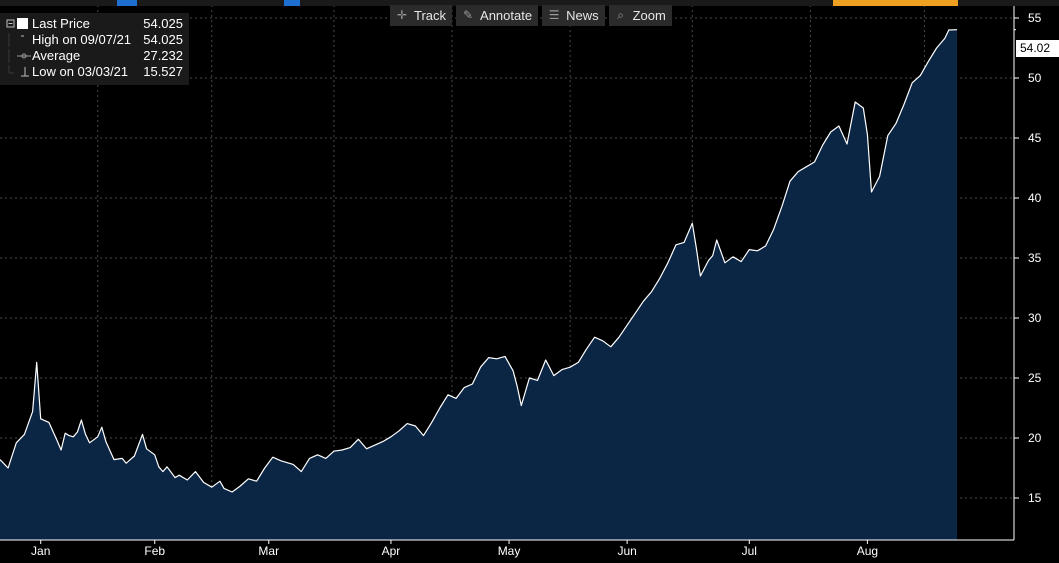 This screenshot has height=563, width=1059. Describe the element at coordinates (1035, 378) in the screenshot. I see `y-tick-label: 25` at that location.